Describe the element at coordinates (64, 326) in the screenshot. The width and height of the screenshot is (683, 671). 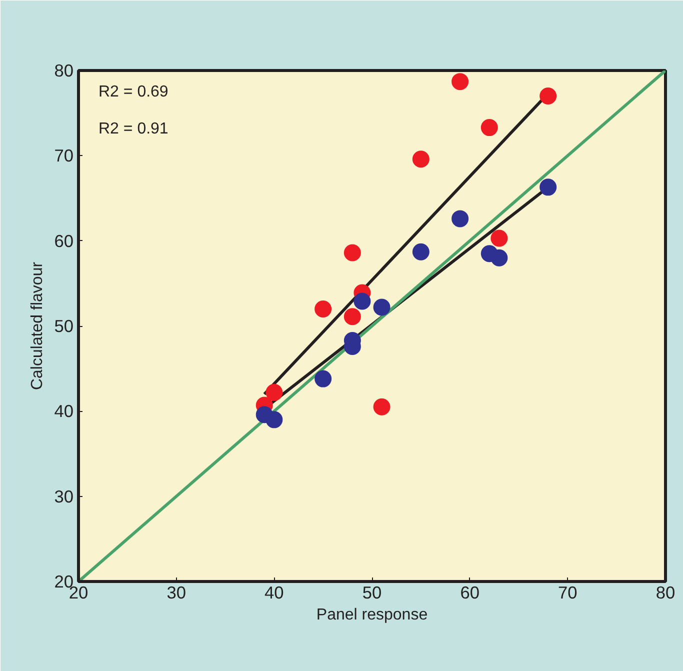
I see `y-tick-label: 50` at that location.